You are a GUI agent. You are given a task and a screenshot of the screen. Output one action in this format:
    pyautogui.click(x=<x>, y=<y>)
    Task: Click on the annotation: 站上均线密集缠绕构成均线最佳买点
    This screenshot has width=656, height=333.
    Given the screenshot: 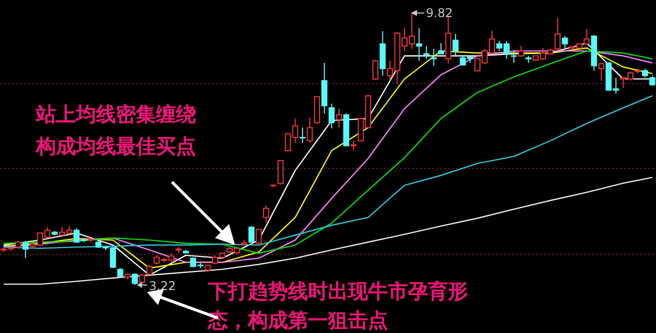 What is the action you would take?
    pyautogui.click(x=115, y=130)
    